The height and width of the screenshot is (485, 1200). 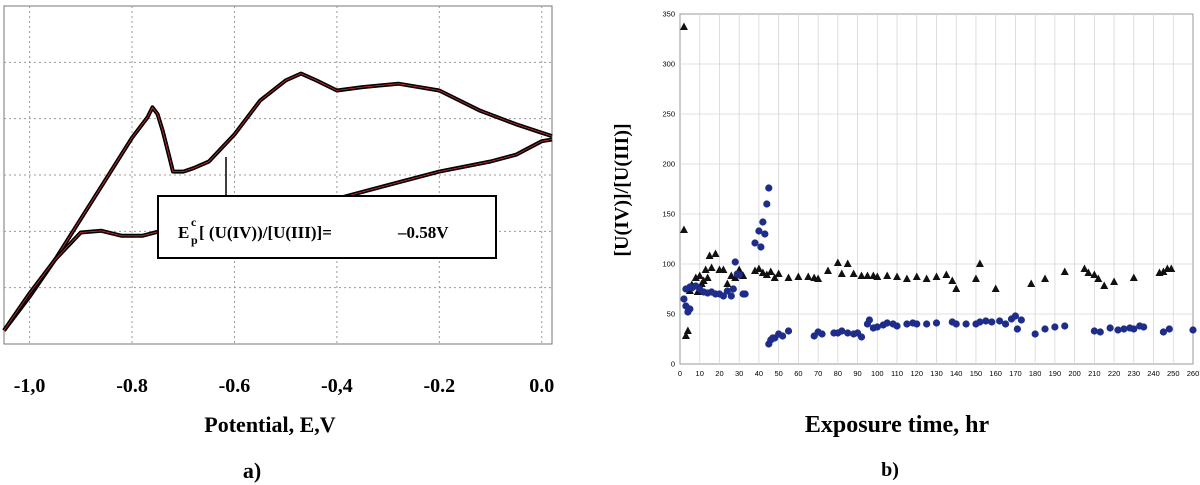 What do you see at coordinates (877, 373) in the screenshot?
I see `panel-b-x-tick-label: 100` at bounding box center [877, 373].